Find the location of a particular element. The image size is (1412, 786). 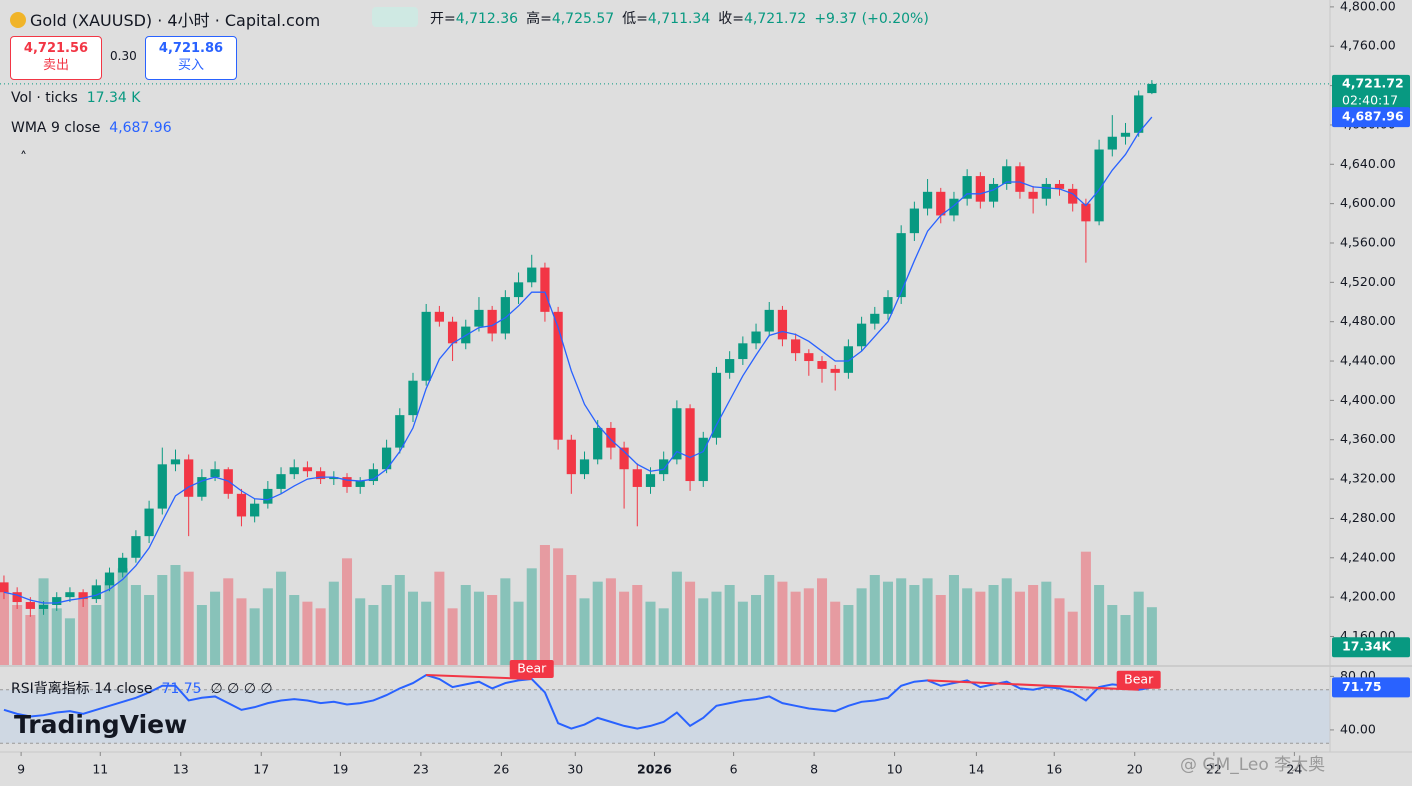

title: Gold (XAUUSD) · 4小时 · Capital.com is located at coordinates (175, 20).